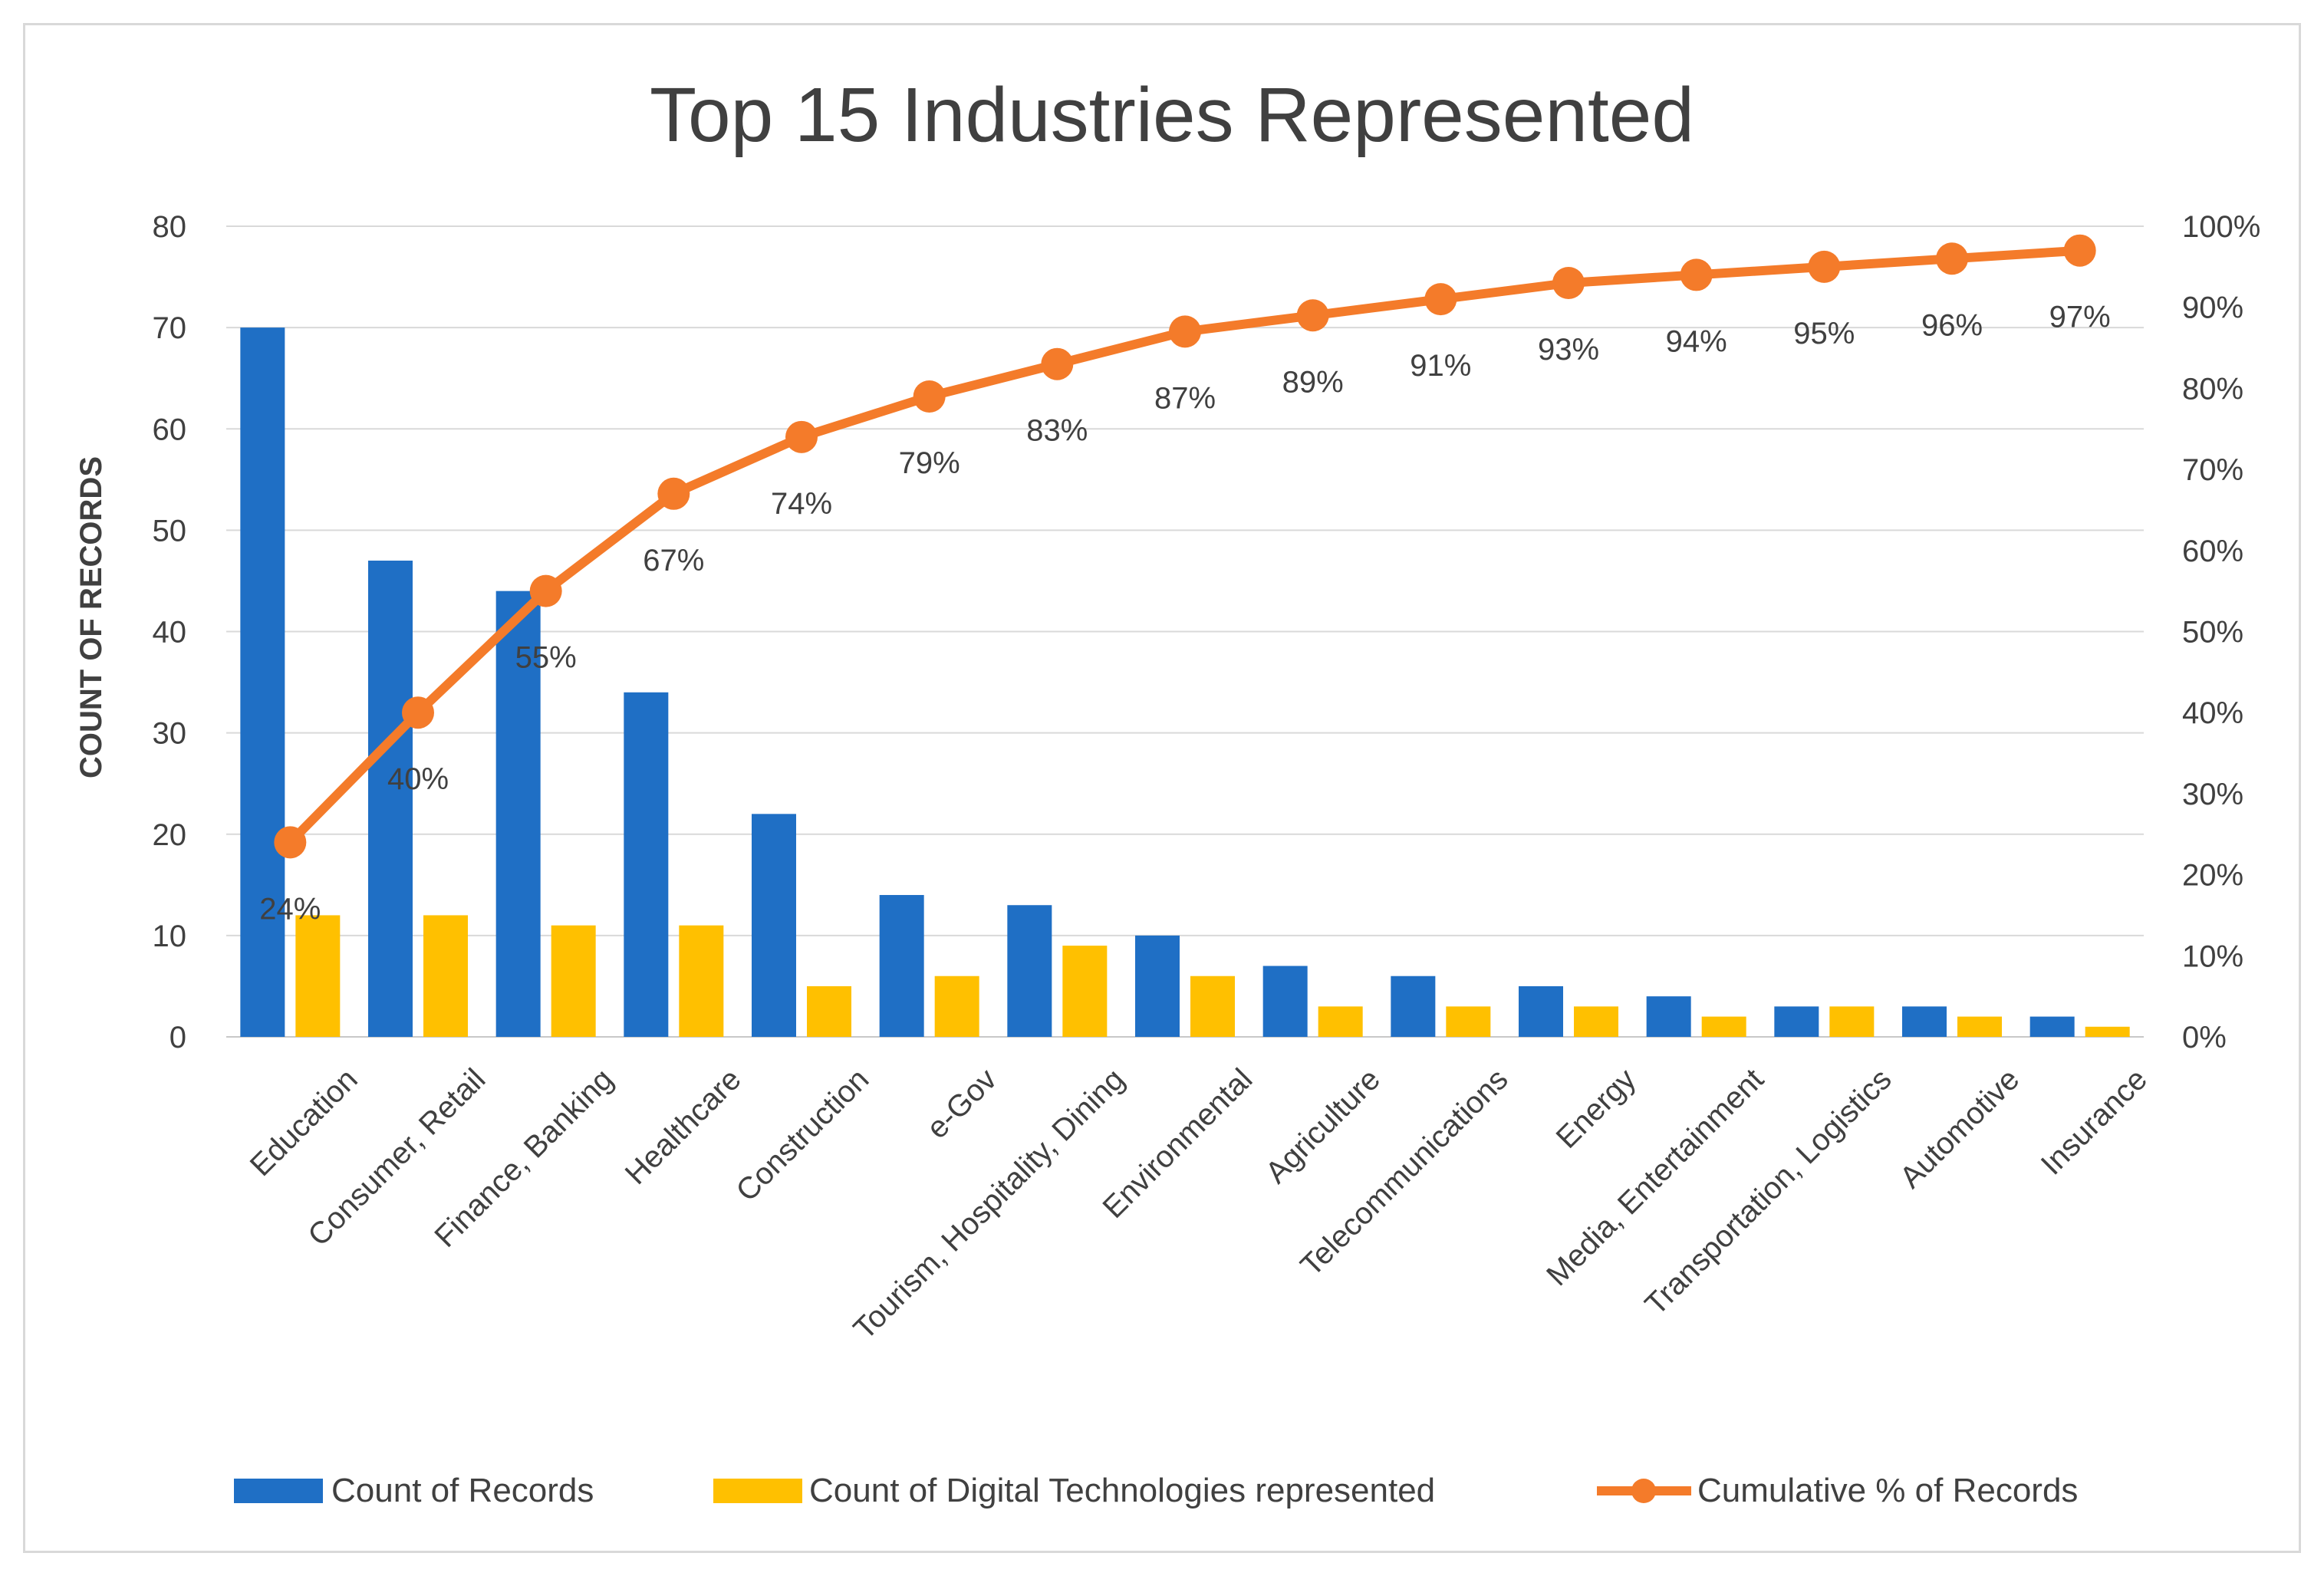  I want to click on y2-tick-label: 60%, so click(2212, 551).